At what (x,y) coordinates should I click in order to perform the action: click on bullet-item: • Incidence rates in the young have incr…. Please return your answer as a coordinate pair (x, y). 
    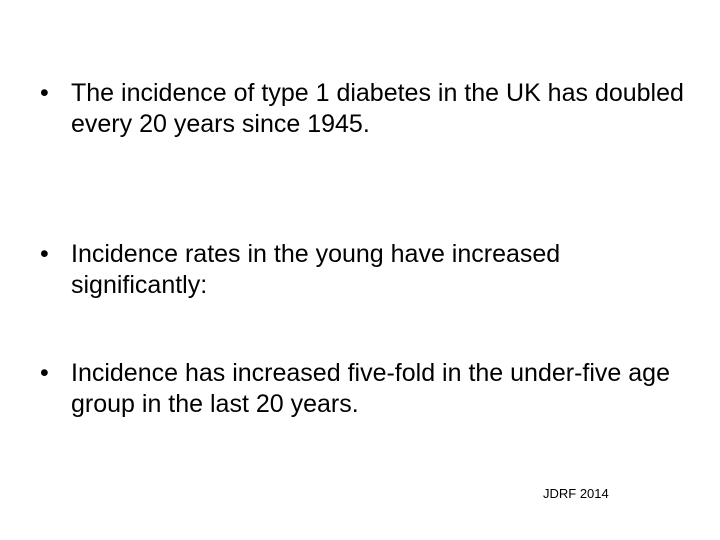
    Looking at the image, I should click on (365, 270).